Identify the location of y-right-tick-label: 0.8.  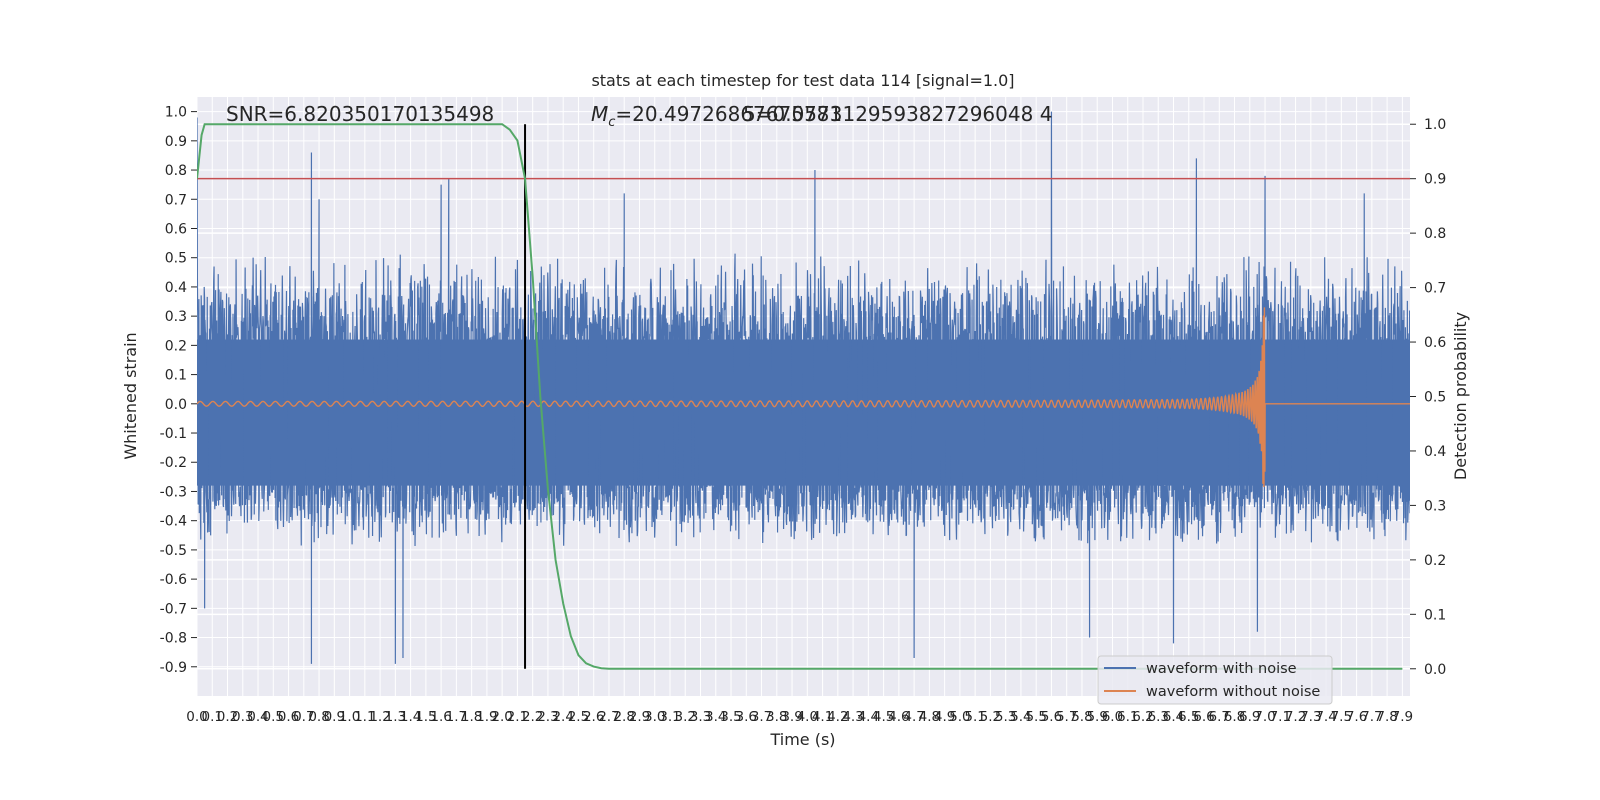
(1435, 234).